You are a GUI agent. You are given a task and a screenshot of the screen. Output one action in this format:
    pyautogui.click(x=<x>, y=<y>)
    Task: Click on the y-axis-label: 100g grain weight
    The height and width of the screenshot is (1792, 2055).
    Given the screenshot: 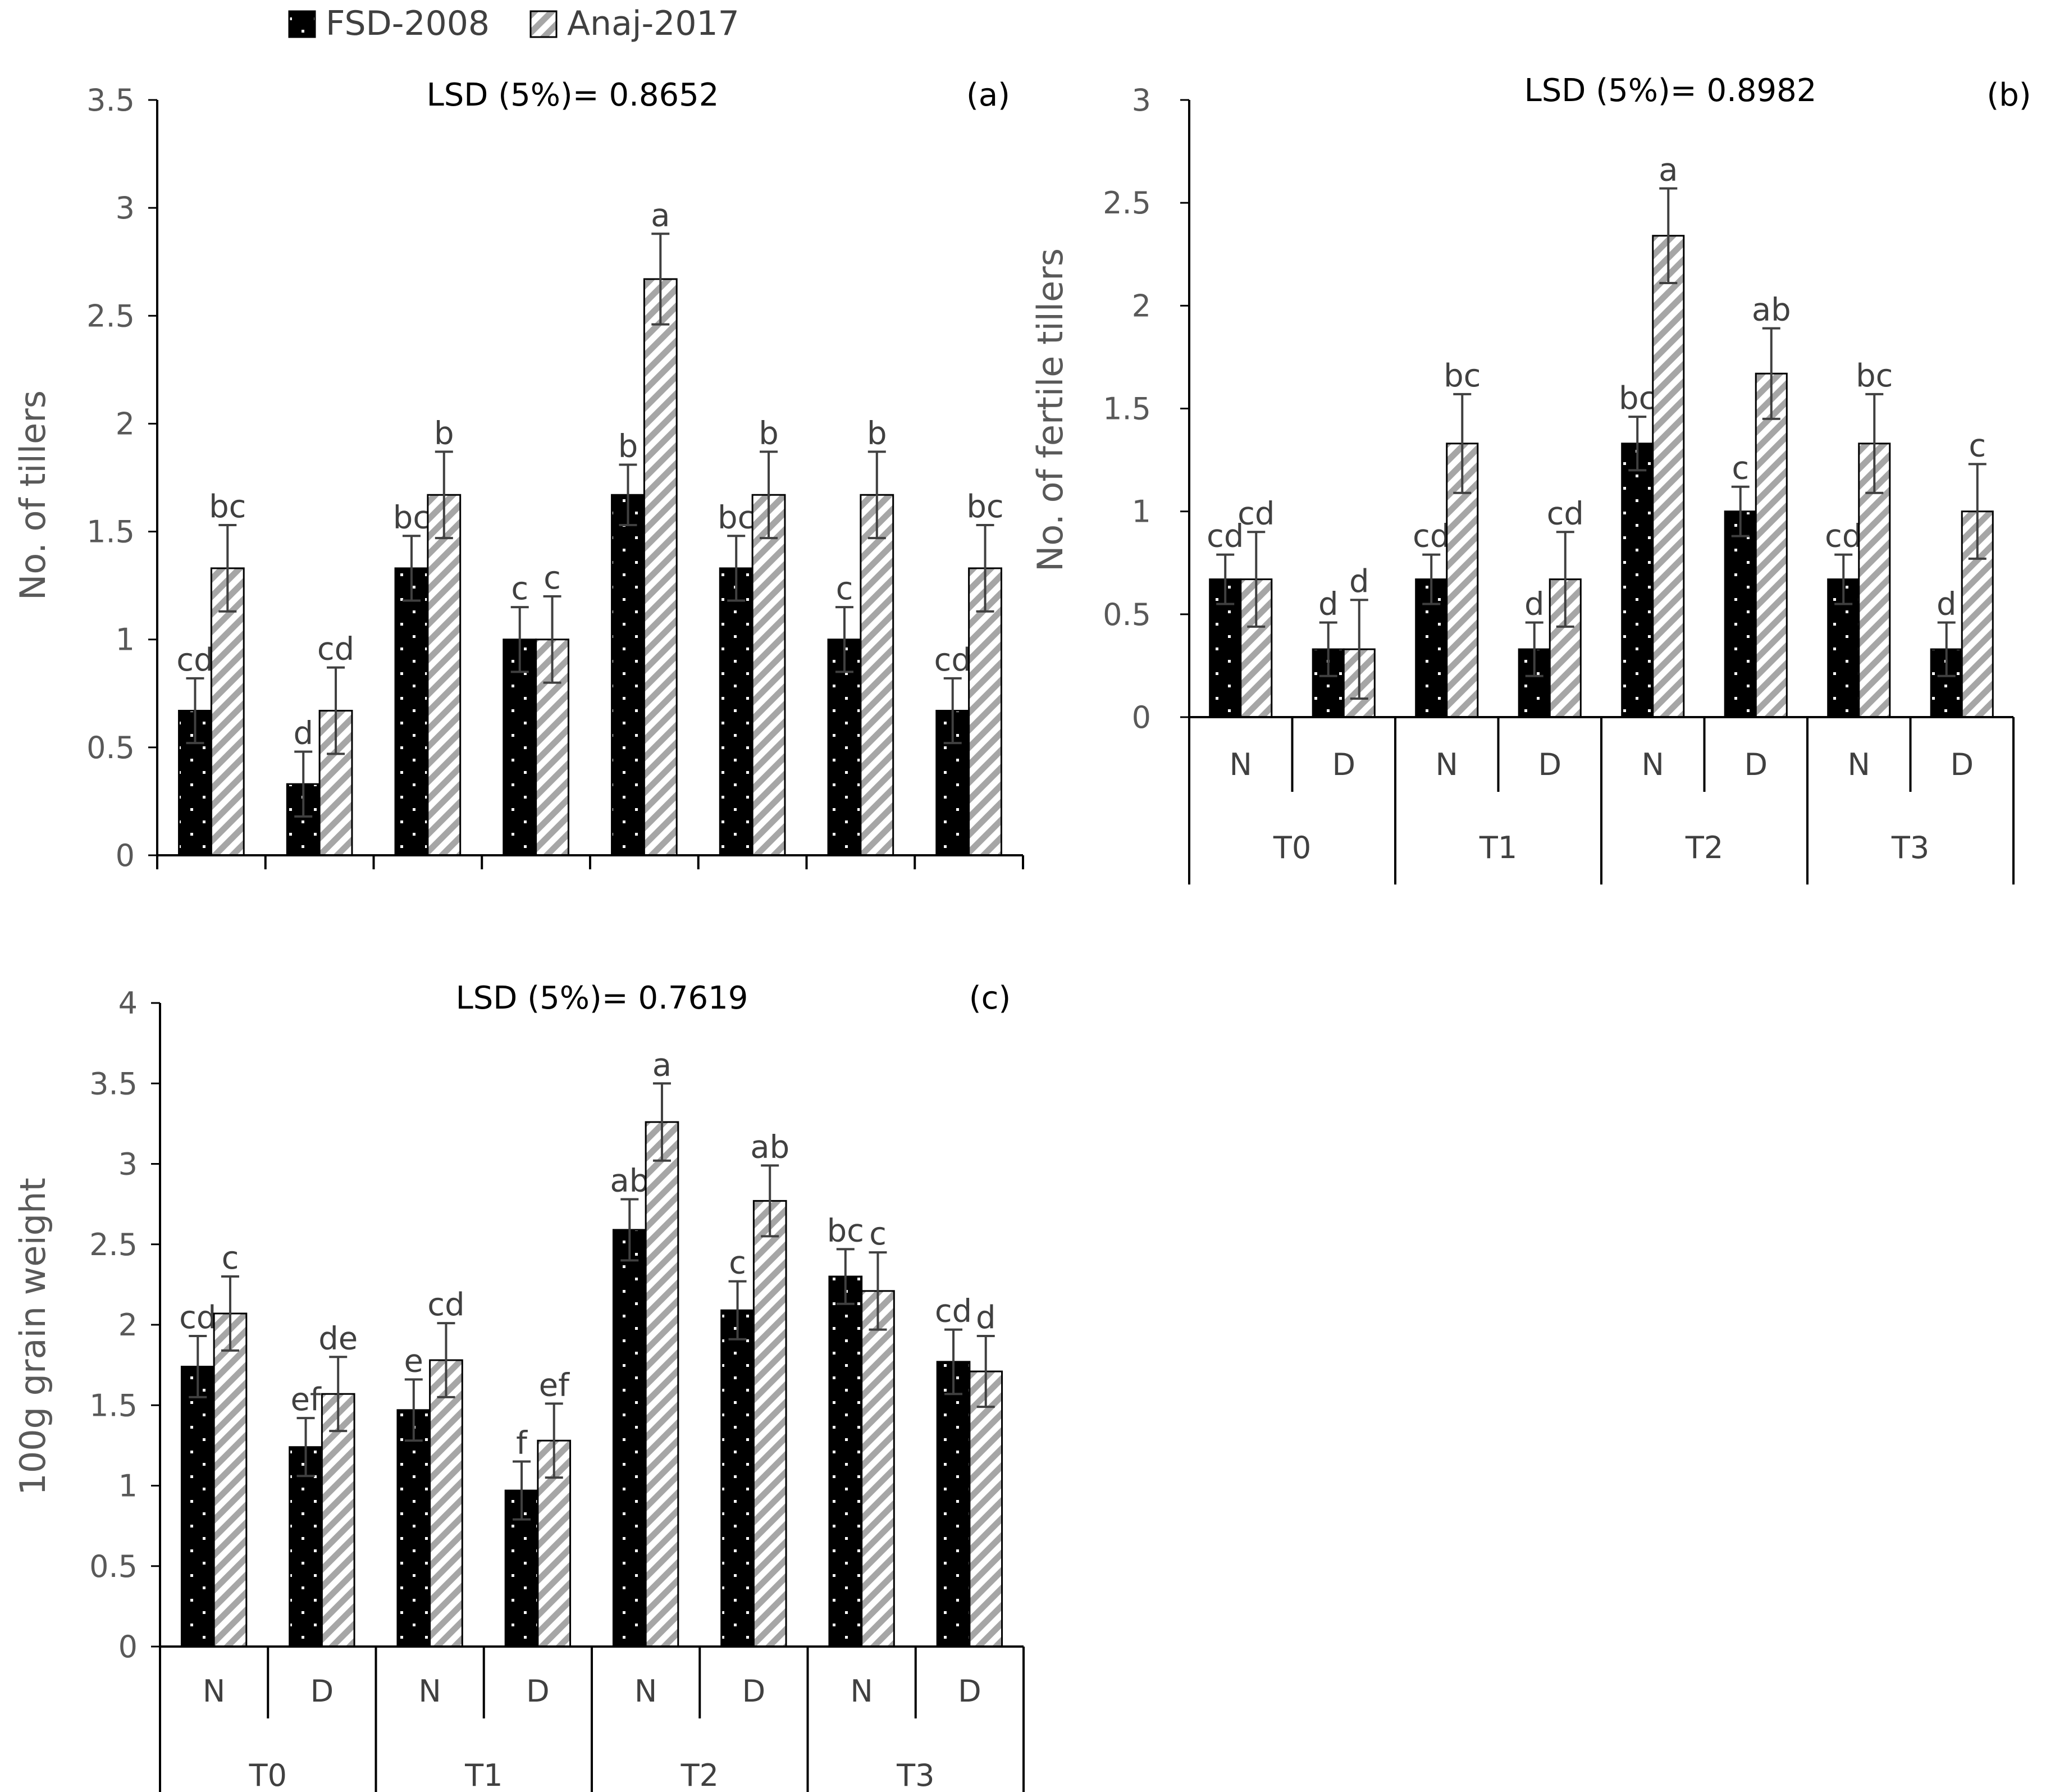 What is the action you would take?
    pyautogui.click(x=32, y=1336)
    